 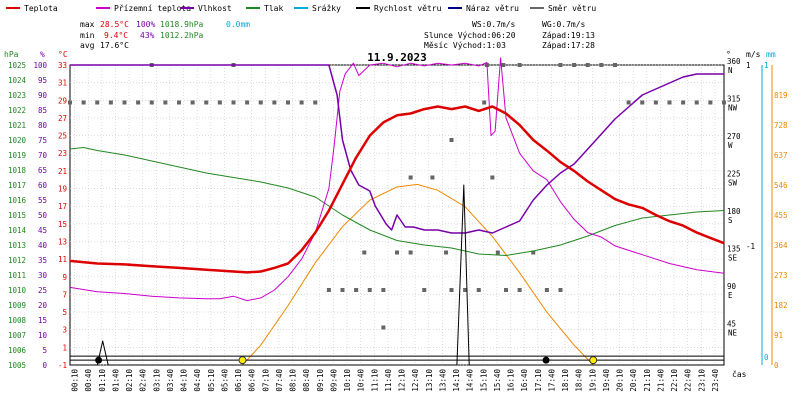 I want to click on tick-deg: 360, so click(x=734, y=61).